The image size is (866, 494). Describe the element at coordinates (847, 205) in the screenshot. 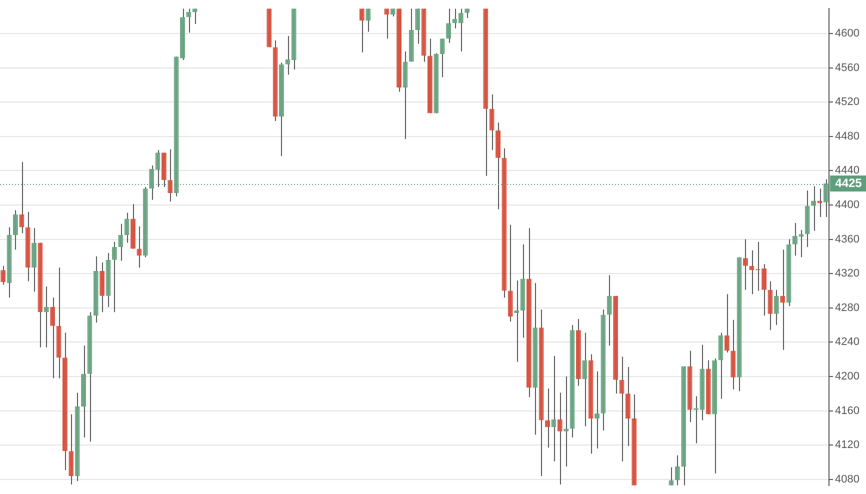

I see `y-tick-label: 4400` at that location.